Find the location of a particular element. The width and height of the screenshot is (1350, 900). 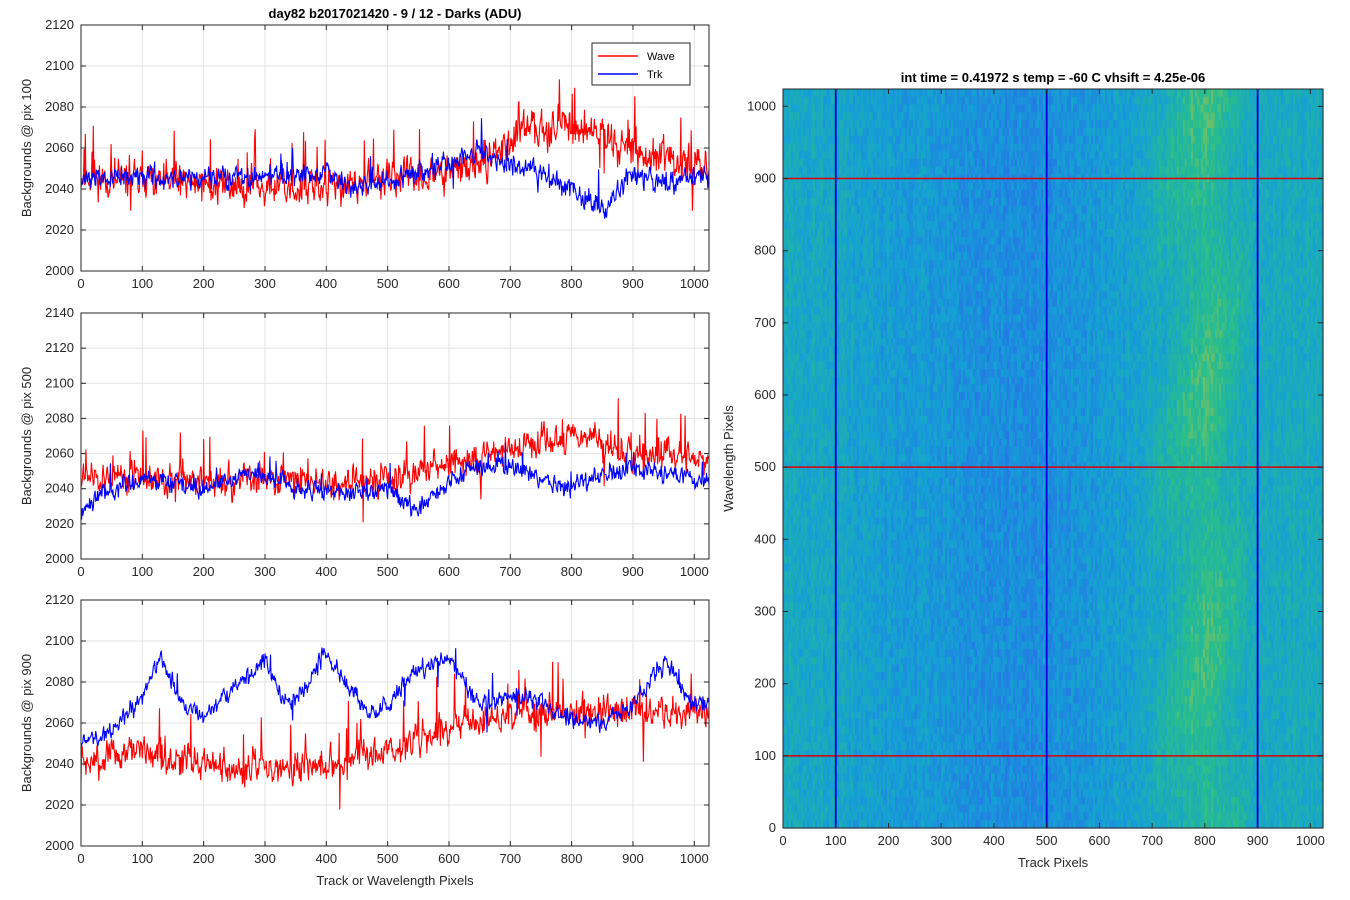

y-tick-label: 2140 is located at coordinates (59, 312).